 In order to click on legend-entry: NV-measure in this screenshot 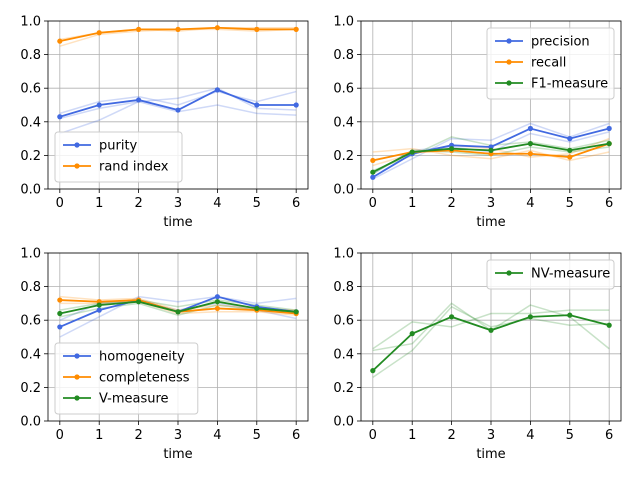, I will do `click(552, 274)`.